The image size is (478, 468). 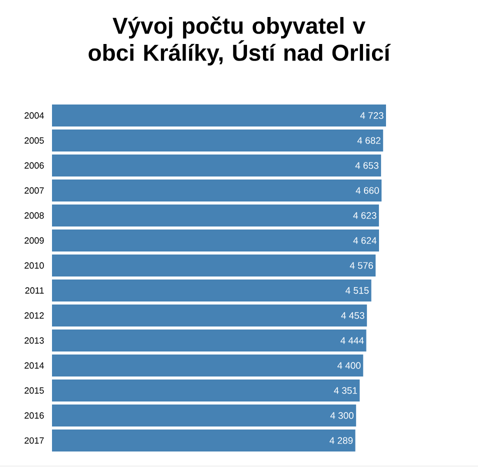 I want to click on chart-title: Vývoj počtu obyvatel v obci Králíky, Ústí nad Orlicí, so click(x=239, y=41).